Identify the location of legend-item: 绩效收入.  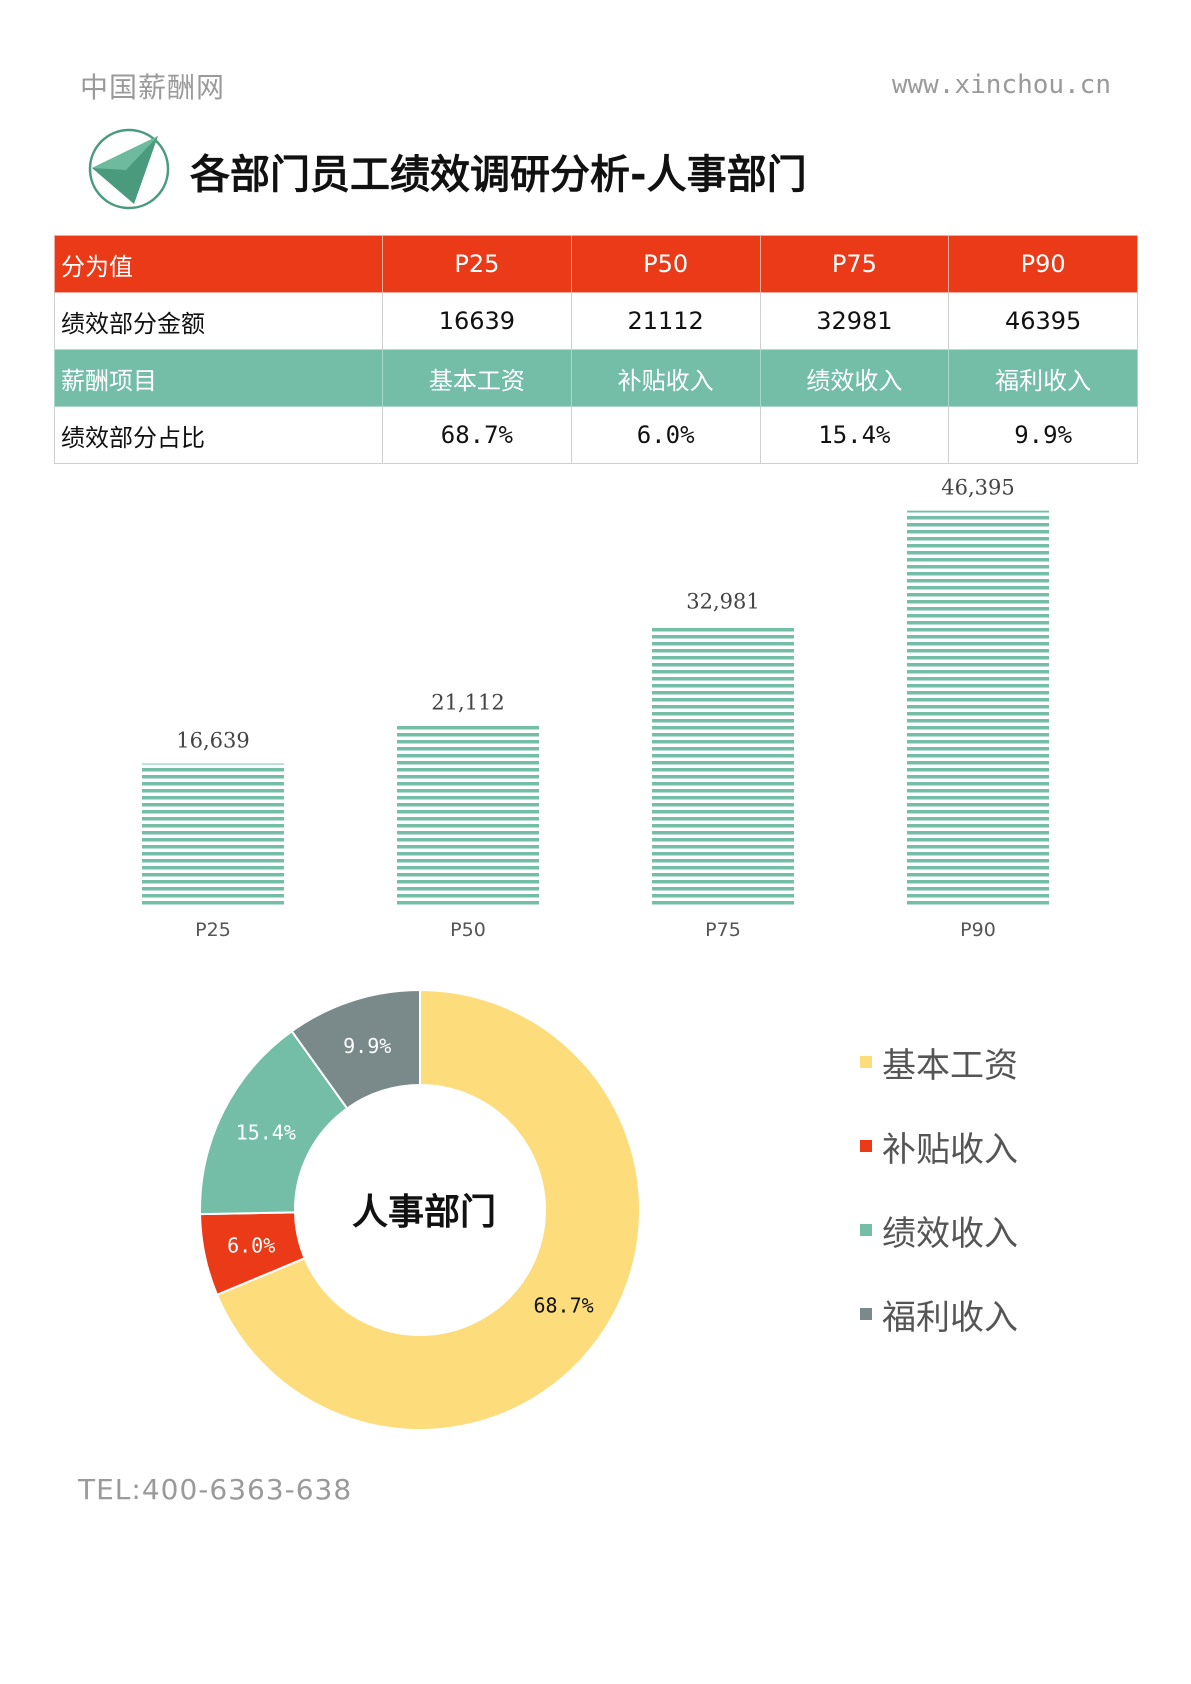
(939, 1230).